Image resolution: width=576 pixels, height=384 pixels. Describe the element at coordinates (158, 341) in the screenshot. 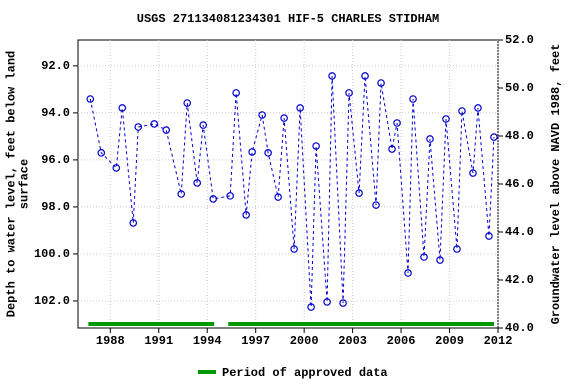

I see `x-tick-label: 1991` at that location.